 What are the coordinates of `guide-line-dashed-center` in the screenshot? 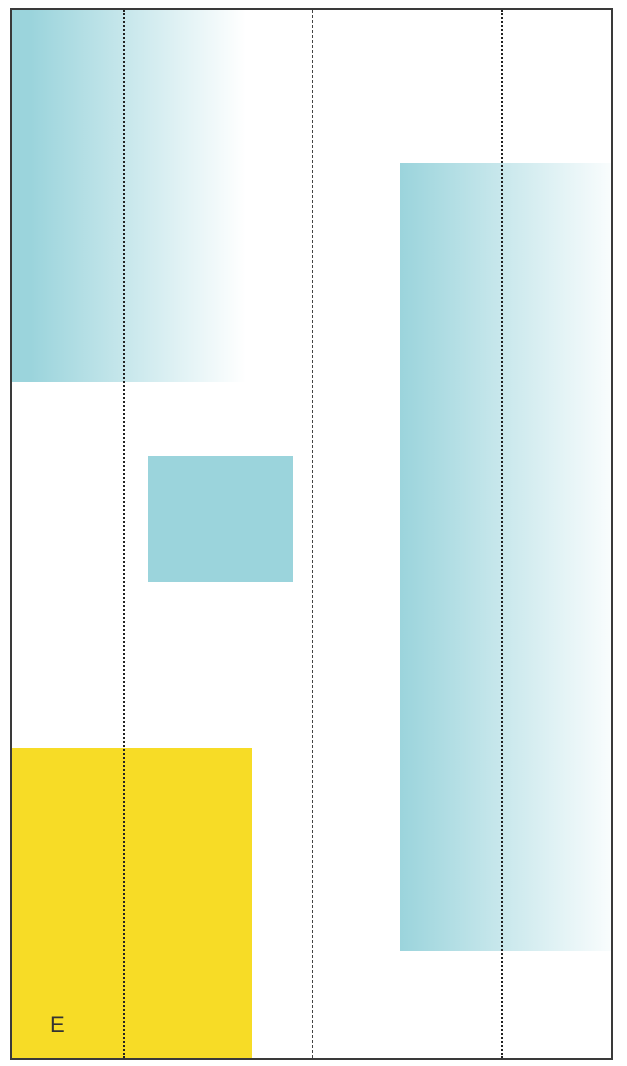 It's located at (312, 534).